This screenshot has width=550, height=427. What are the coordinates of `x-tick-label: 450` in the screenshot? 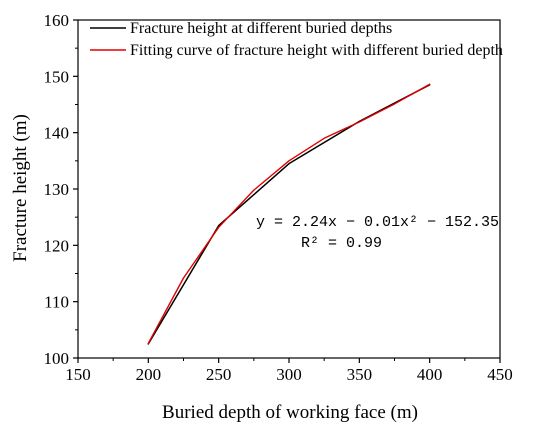 It's located at (500, 374).